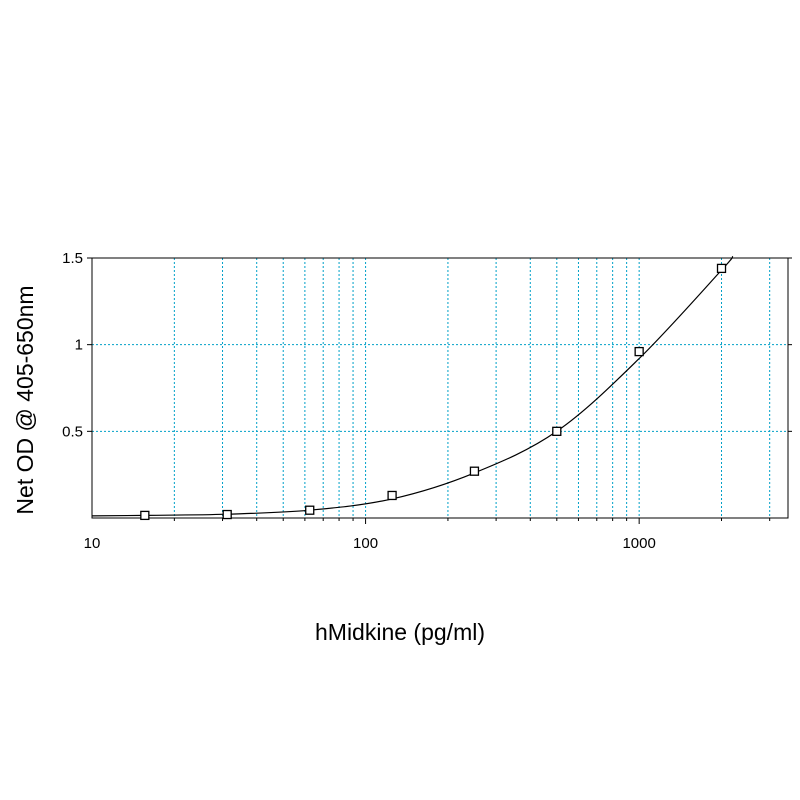  Describe the element at coordinates (79, 345) in the screenshot. I see `y-tick-label: 1` at that location.